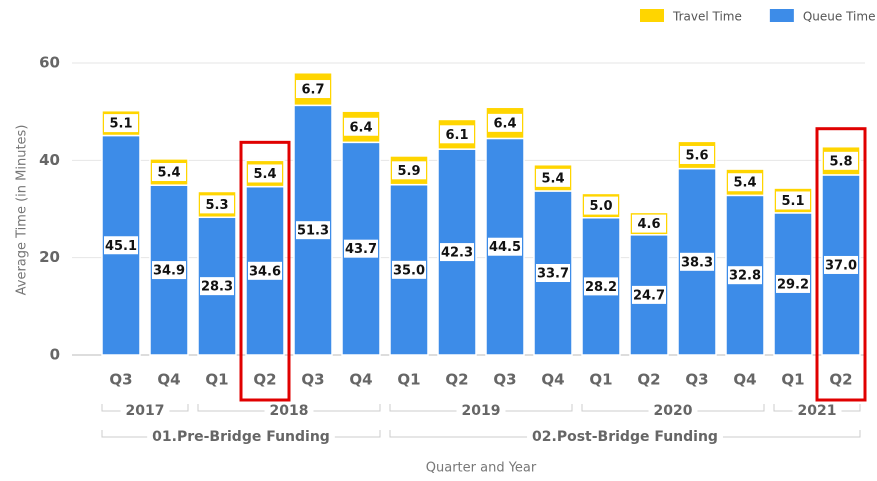 This screenshot has height=481, width=877. I want to click on data-label: 5.9, so click(408, 171).